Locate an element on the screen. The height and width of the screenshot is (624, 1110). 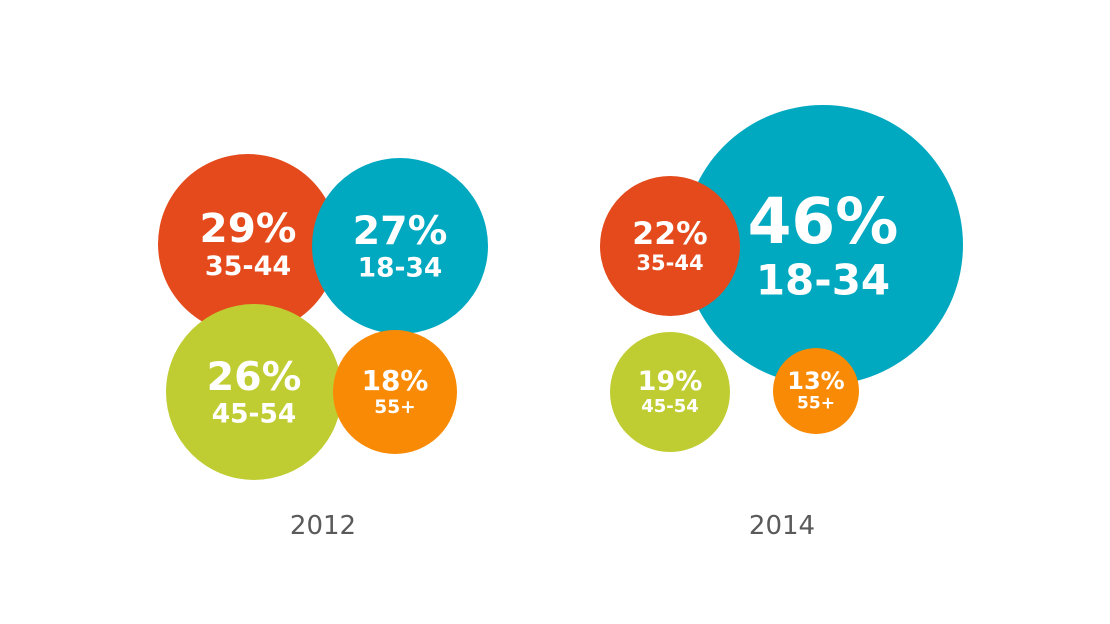
category-label-2012-45-54: 45-54 is located at coordinates (254, 413).